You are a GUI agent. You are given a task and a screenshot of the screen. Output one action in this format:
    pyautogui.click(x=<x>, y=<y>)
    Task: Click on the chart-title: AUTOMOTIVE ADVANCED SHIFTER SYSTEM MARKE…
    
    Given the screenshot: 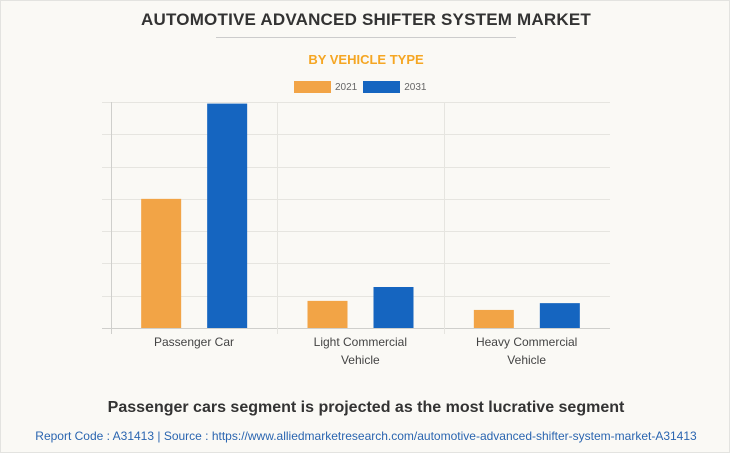 What is the action you would take?
    pyautogui.click(x=366, y=19)
    